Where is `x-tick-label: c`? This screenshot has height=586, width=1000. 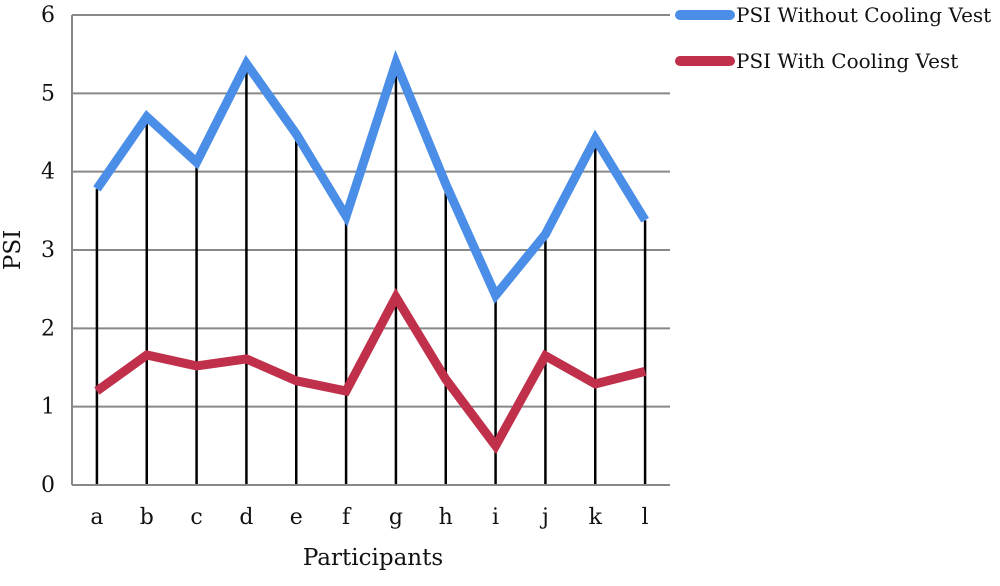
x-tick-label: c is located at coordinates (196, 517).